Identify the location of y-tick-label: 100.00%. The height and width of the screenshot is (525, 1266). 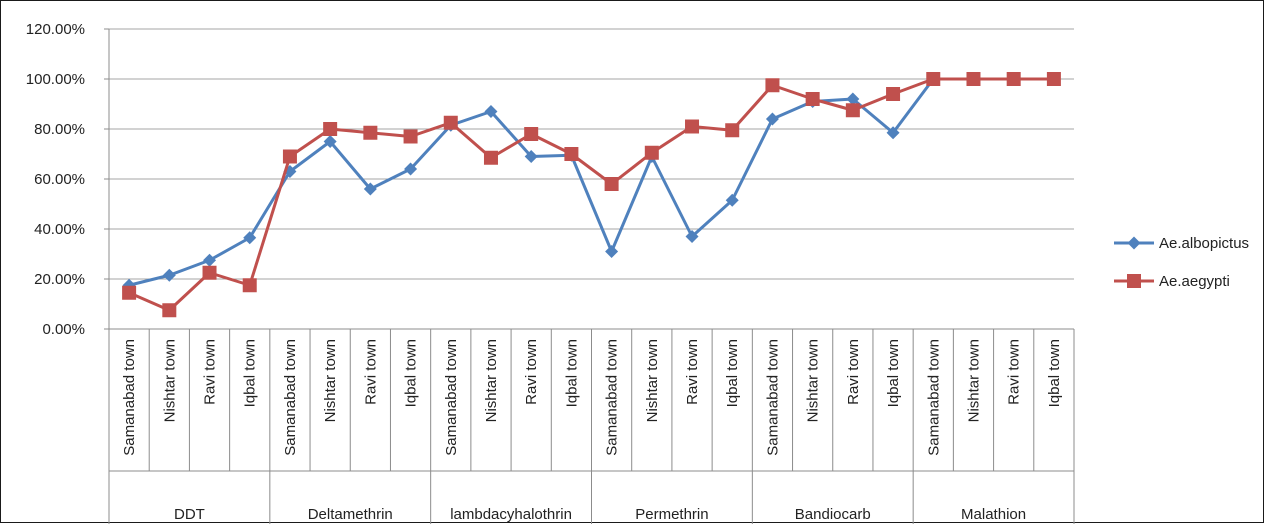
(55, 79).